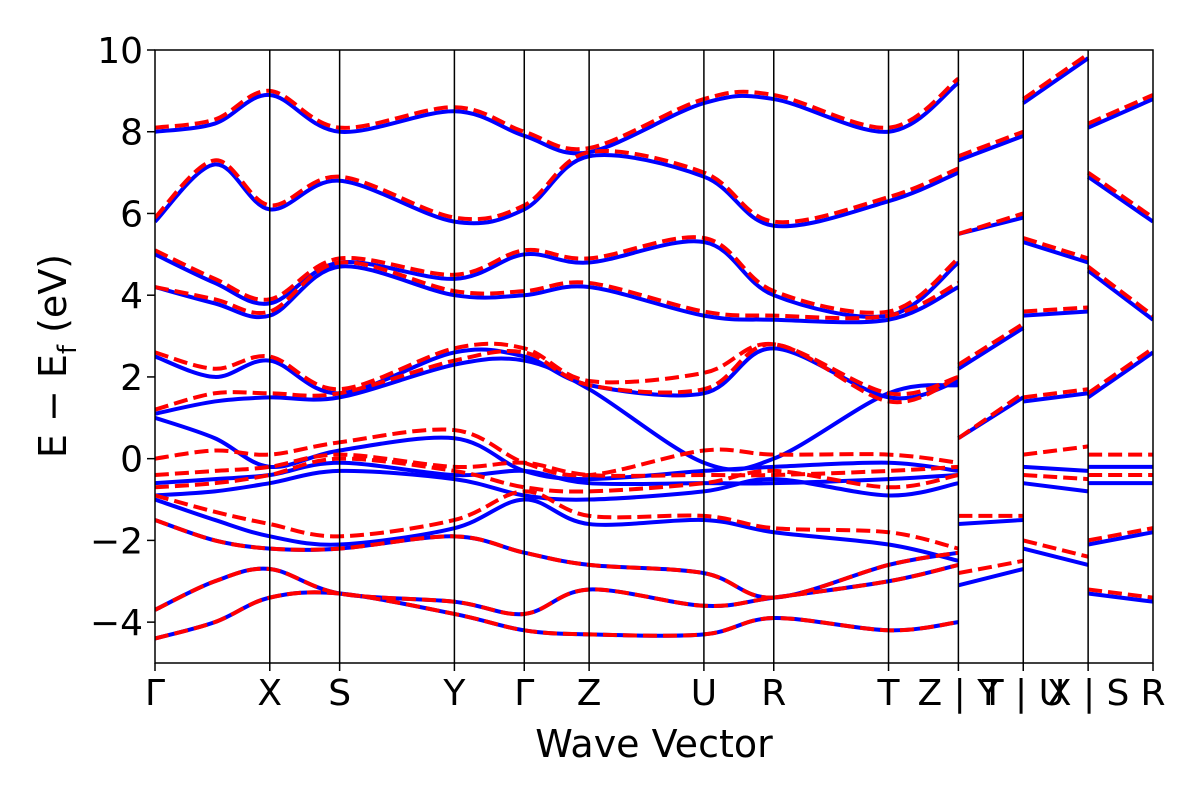 This screenshot has height=800, width=1200. What do you see at coordinates (654, 744) in the screenshot?
I see `x-axis-label: Wave Vector` at bounding box center [654, 744].